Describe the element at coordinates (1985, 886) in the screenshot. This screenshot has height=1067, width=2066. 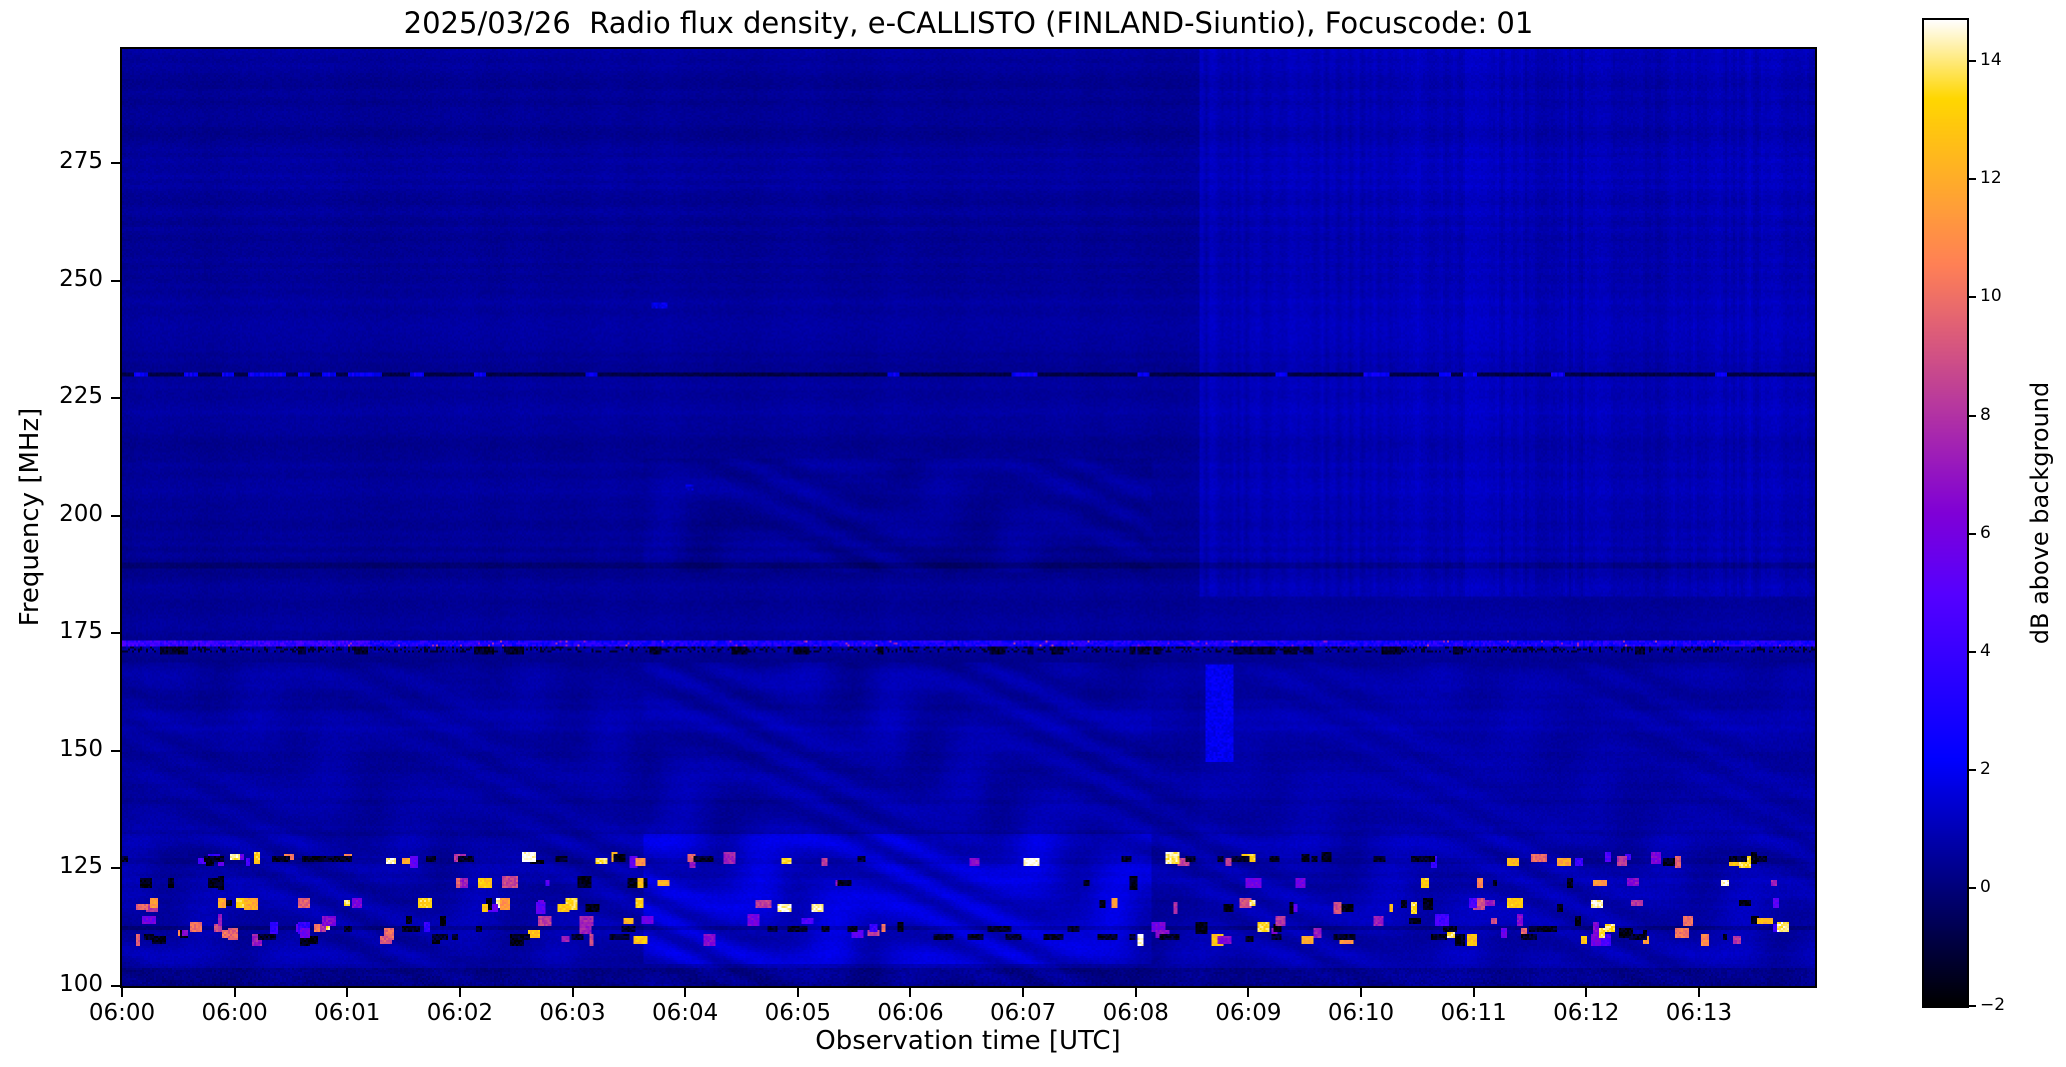
I see `colorbar-tick-label: 0` at that location.